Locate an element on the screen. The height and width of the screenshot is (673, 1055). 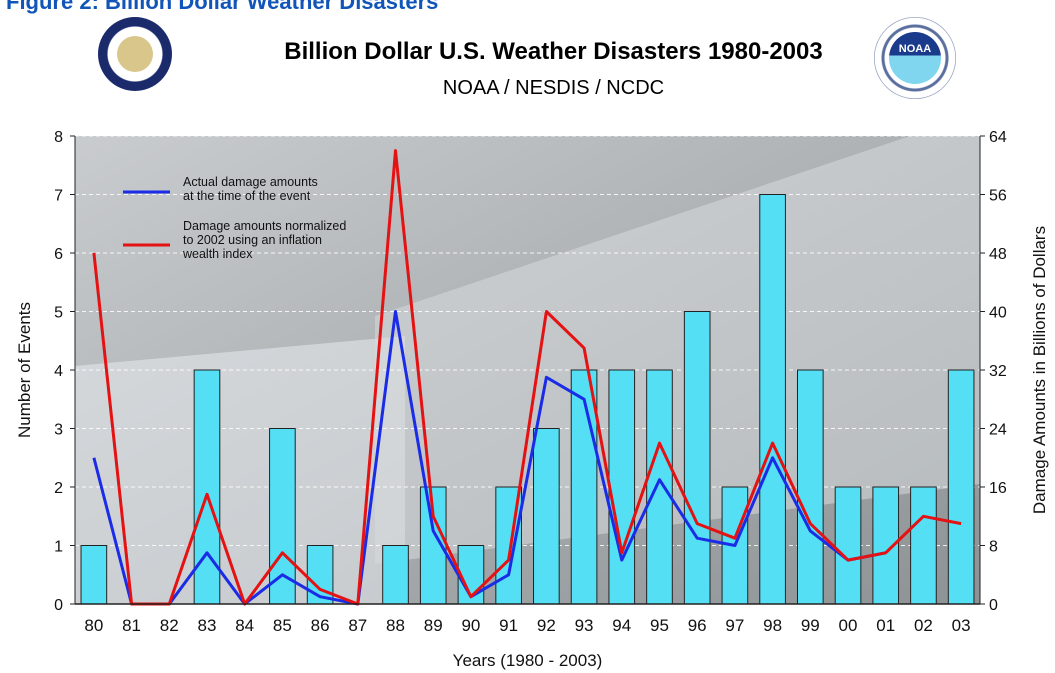
legend-text: Damage amounts normalized is located at coordinates (264, 226).